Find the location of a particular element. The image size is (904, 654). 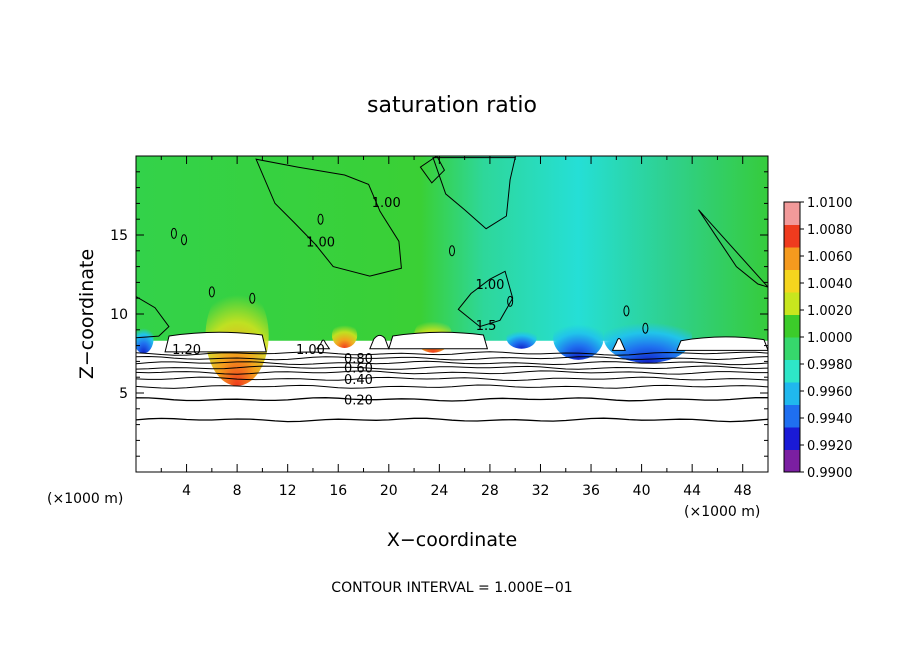

colorbar-tick-label: 0.9900 is located at coordinates (830, 473).